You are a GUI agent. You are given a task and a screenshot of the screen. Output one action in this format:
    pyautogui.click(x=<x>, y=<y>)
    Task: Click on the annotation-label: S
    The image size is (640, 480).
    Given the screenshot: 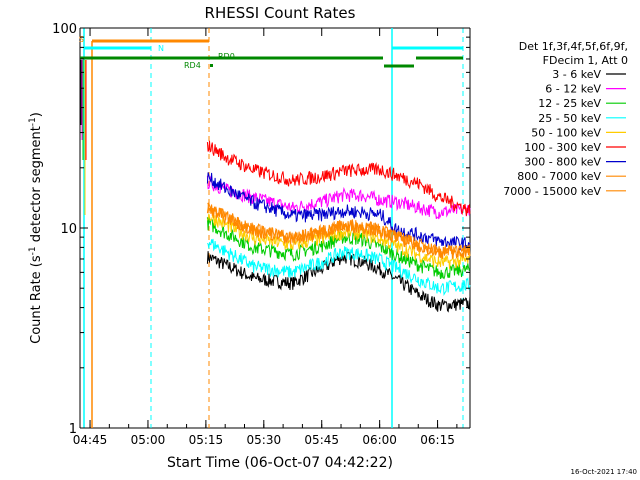 What is the action you would take?
    pyautogui.click(x=81, y=39)
    